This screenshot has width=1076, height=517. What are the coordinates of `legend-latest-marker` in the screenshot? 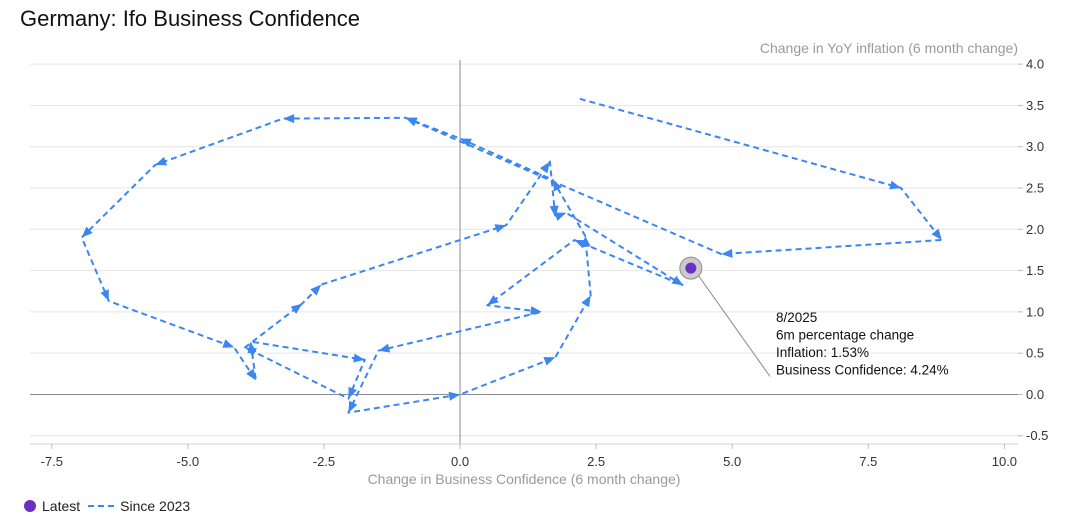 It's located at (30, 506).